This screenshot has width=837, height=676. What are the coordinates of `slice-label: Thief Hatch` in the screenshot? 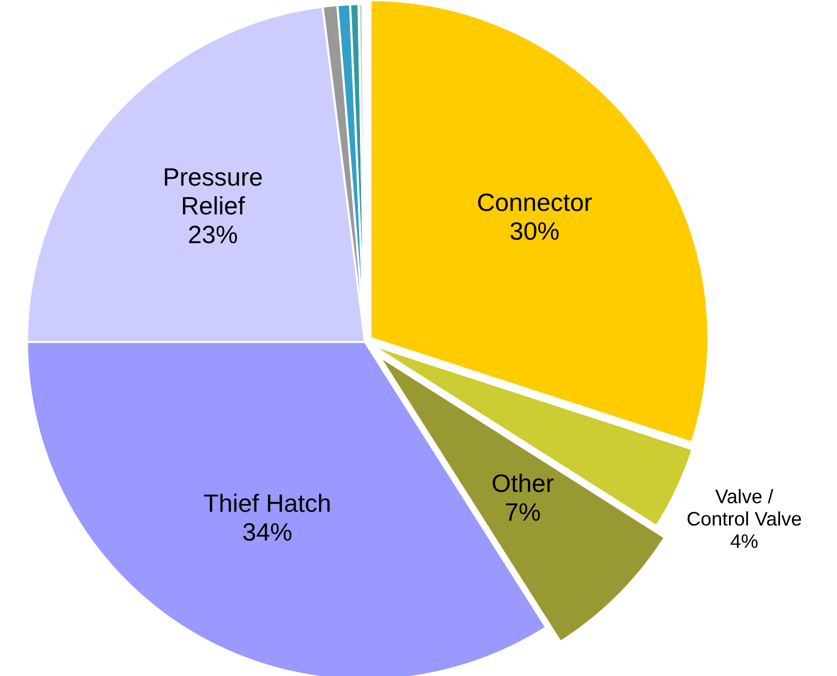 It's located at (267, 503).